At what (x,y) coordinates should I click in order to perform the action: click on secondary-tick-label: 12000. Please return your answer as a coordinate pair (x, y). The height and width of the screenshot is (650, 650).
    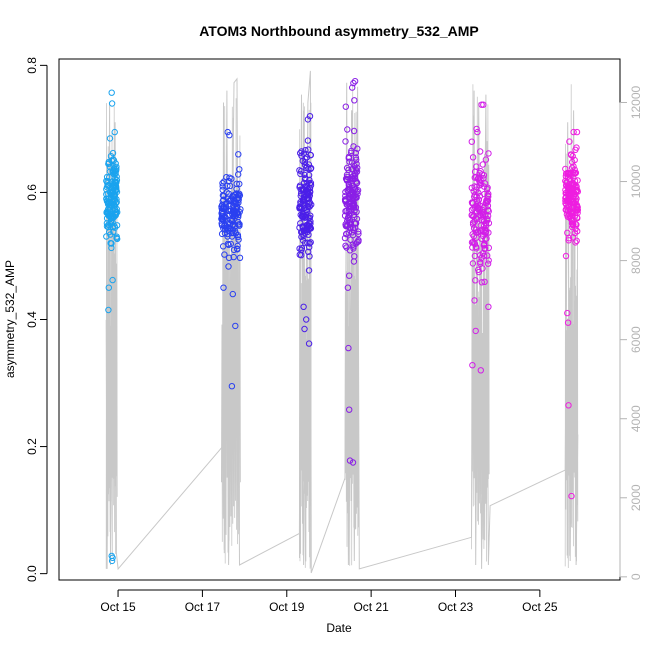
    Looking at the image, I should click on (636, 102).